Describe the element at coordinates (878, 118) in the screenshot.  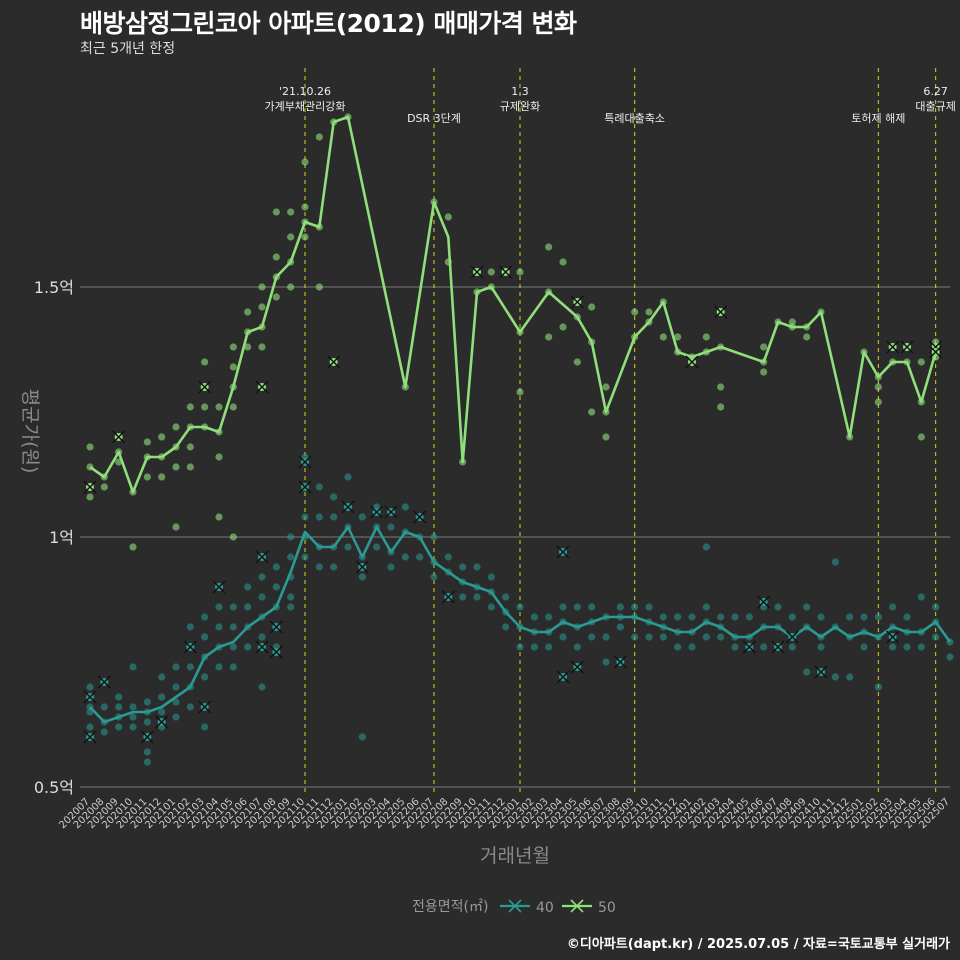
I see `event-label: 토허제 해제` at that location.